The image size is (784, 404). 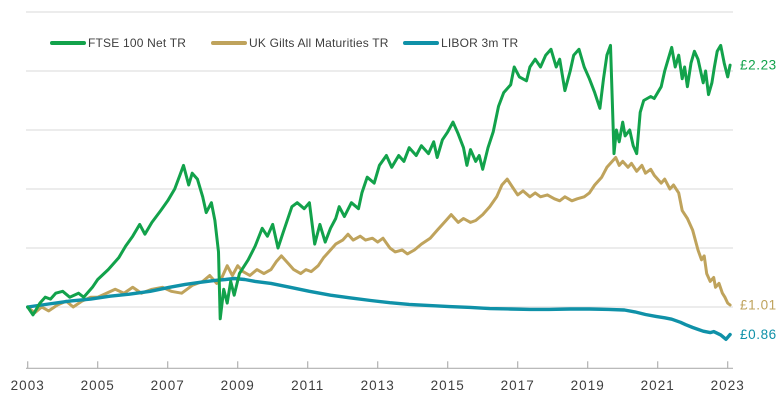 What do you see at coordinates (658, 385) in the screenshot?
I see `x-tick-label: 2021` at bounding box center [658, 385].